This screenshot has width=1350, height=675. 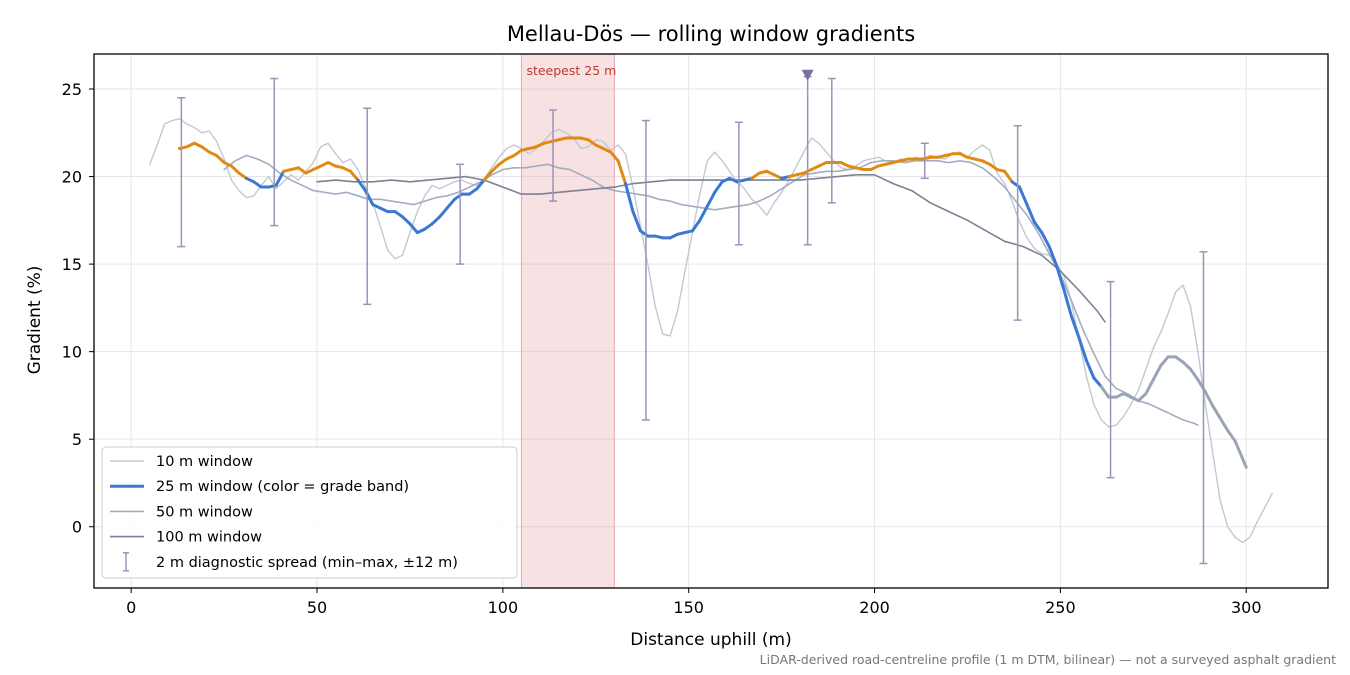 What do you see at coordinates (307, 563) in the screenshot?
I see `legend-label: 2 m diagnostic spread (min–max, ±12 m)` at bounding box center [307, 563].